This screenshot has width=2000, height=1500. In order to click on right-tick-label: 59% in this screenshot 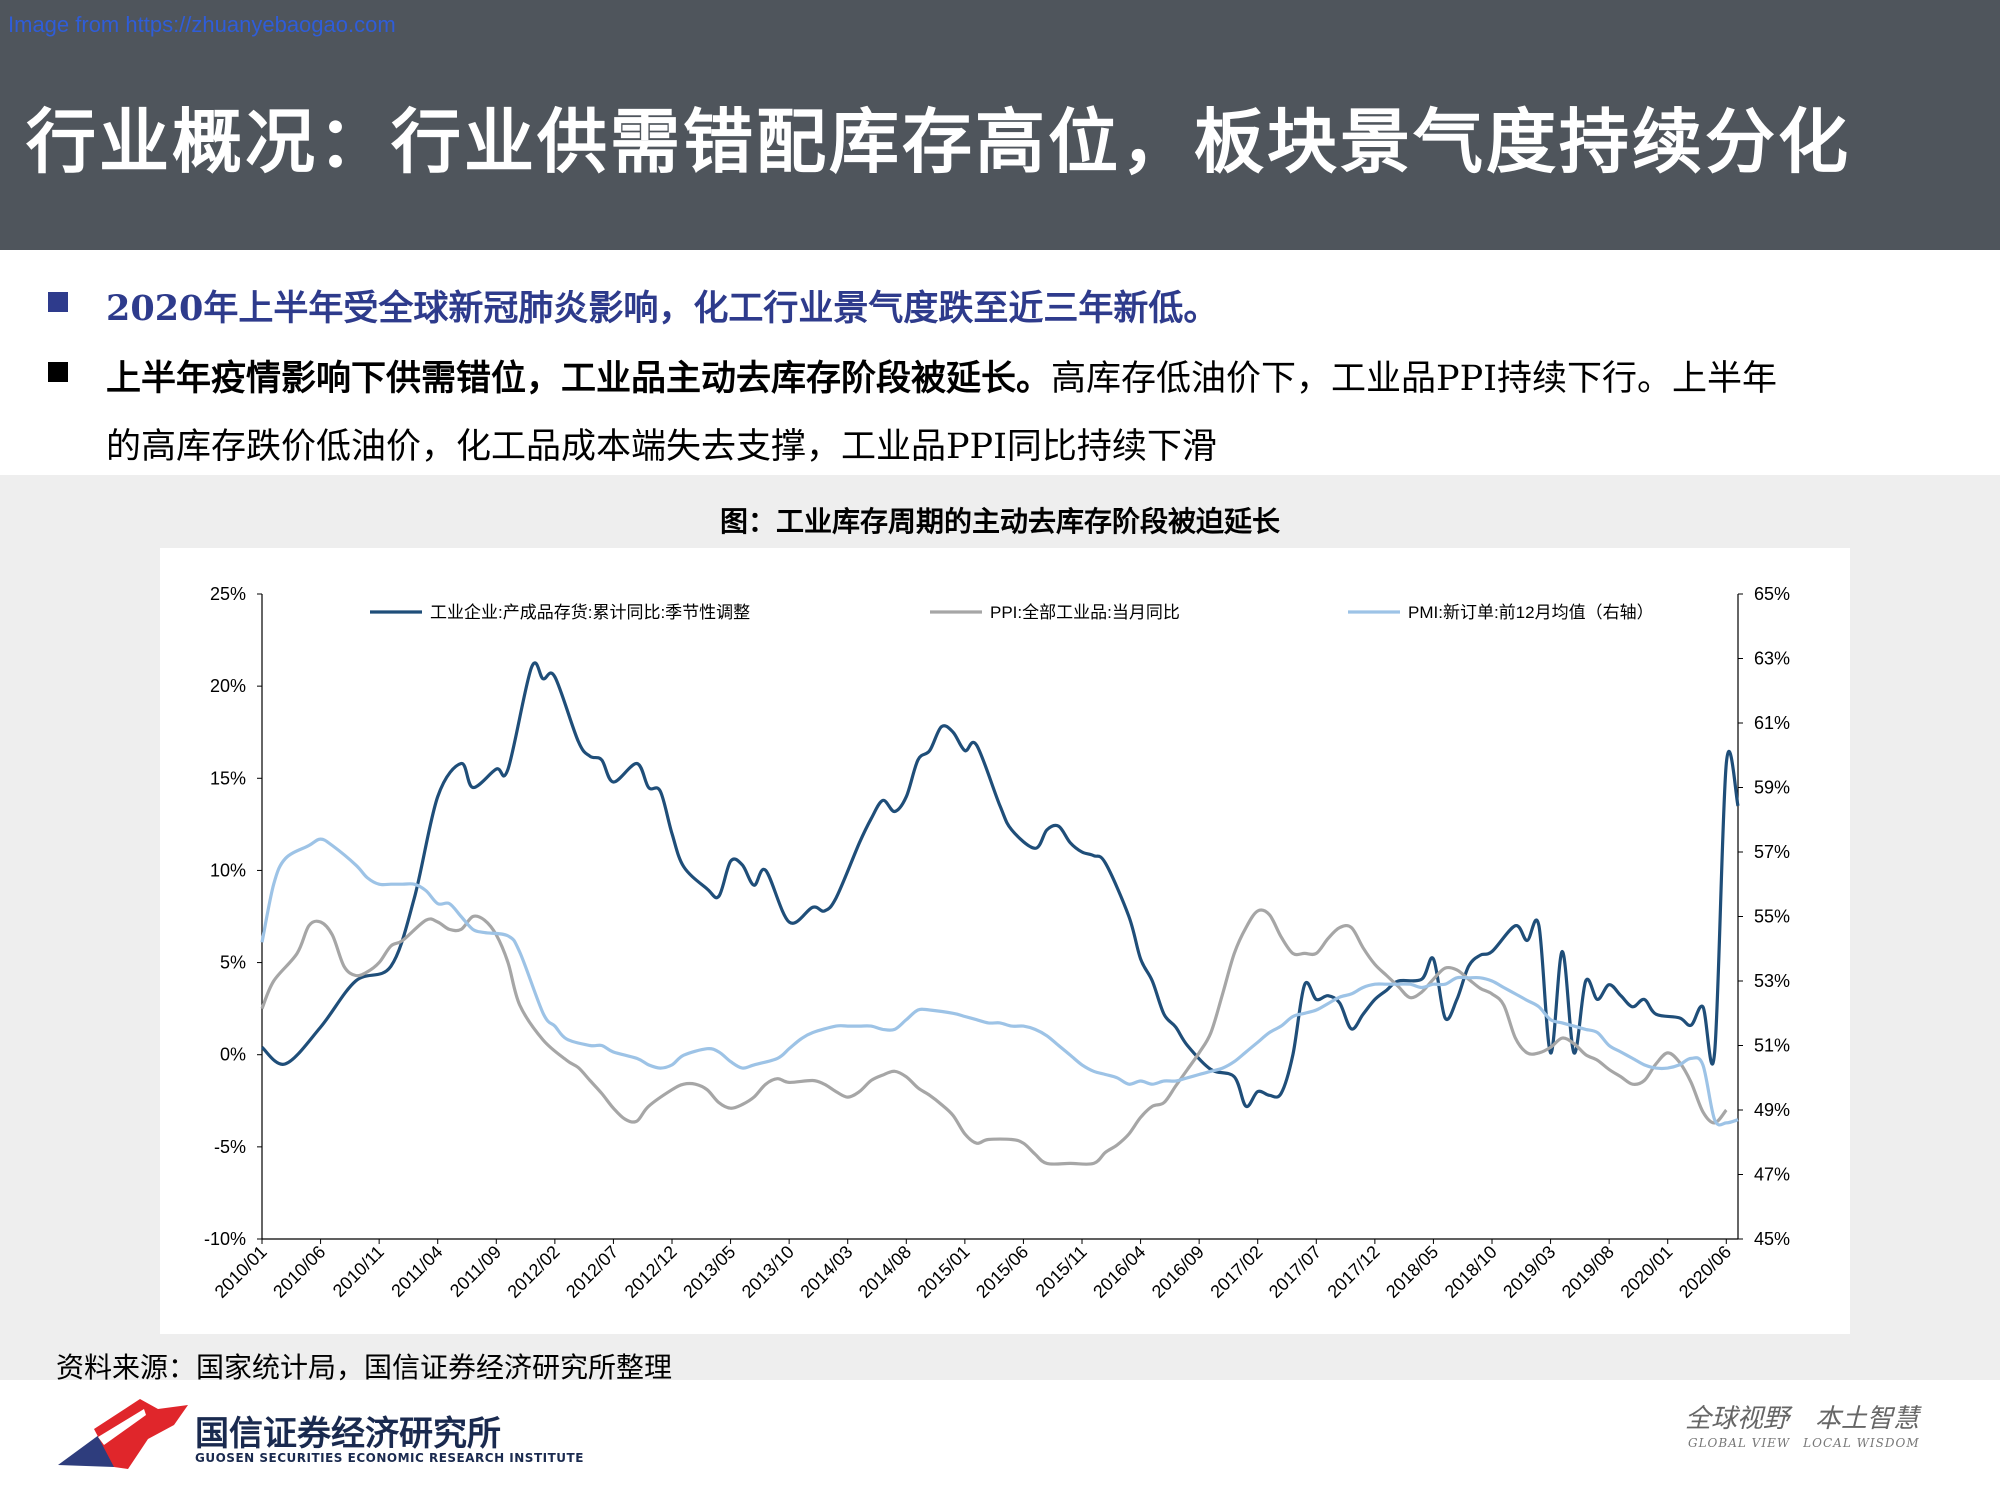, I will do `click(1772, 788)`.